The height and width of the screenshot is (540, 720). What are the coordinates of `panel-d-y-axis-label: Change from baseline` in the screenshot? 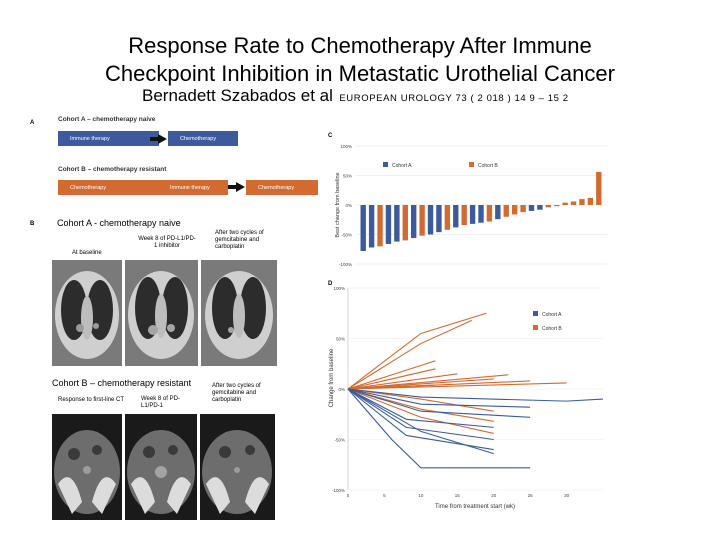 It's located at (332, 377).